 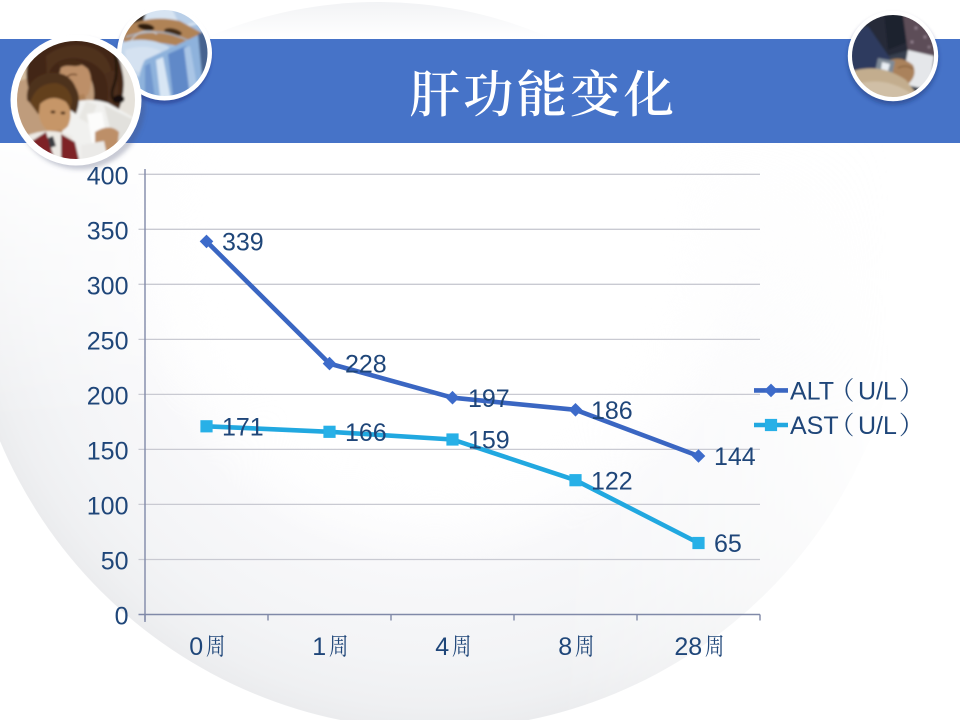 I want to click on svg-text: ALT, so click(x=812, y=392).